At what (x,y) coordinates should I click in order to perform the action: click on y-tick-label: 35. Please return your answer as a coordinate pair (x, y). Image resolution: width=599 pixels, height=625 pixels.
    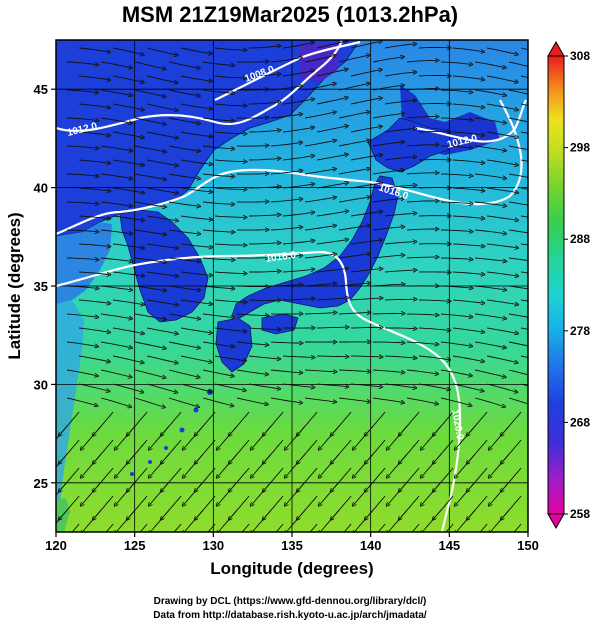
    Looking at the image, I should click on (41, 286).